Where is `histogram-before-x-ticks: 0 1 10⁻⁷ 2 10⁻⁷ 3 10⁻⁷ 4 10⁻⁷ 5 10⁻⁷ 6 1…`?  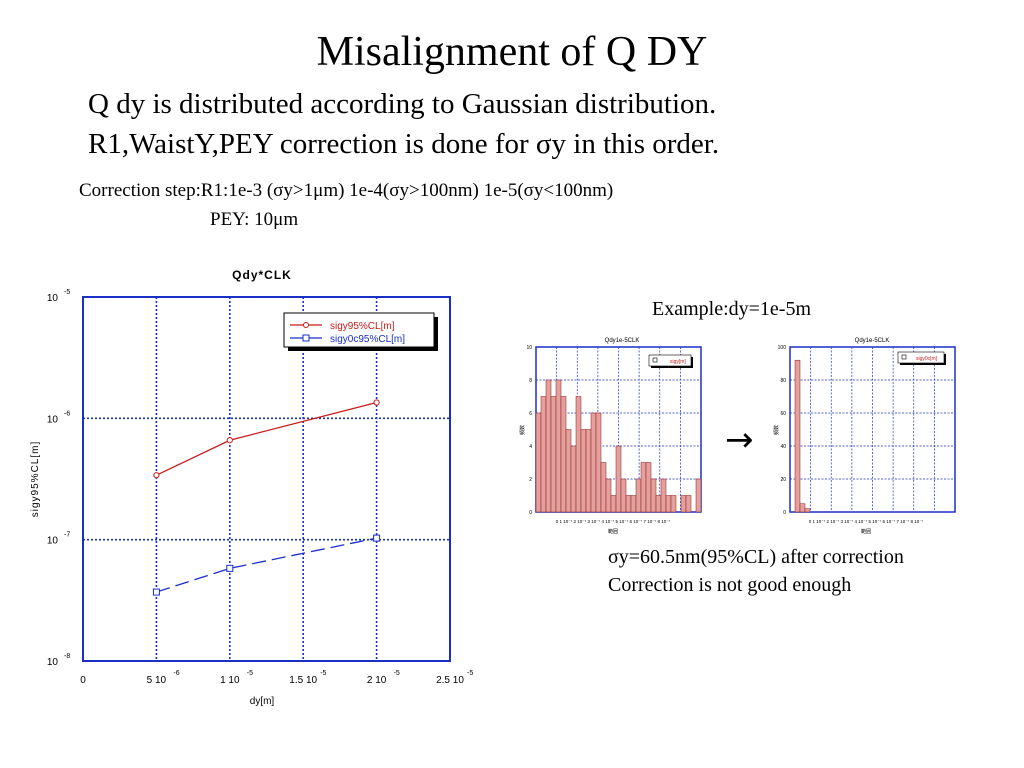 histogram-before-x-ticks: 0 1 10⁻⁷ 2 10⁻⁷ 3 10⁻⁷ 4 10⁻⁷ 5 10⁻⁷ 6 1… is located at coordinates (613, 521).